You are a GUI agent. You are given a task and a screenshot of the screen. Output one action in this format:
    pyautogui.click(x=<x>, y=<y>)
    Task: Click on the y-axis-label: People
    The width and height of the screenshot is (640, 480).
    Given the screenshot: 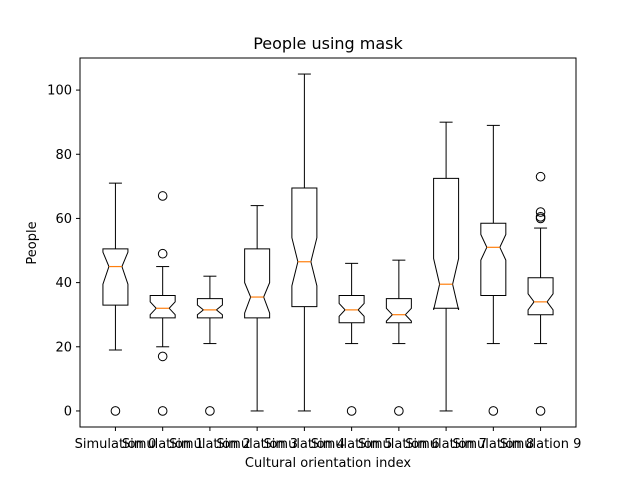 What is the action you would take?
    pyautogui.click(x=32, y=242)
    